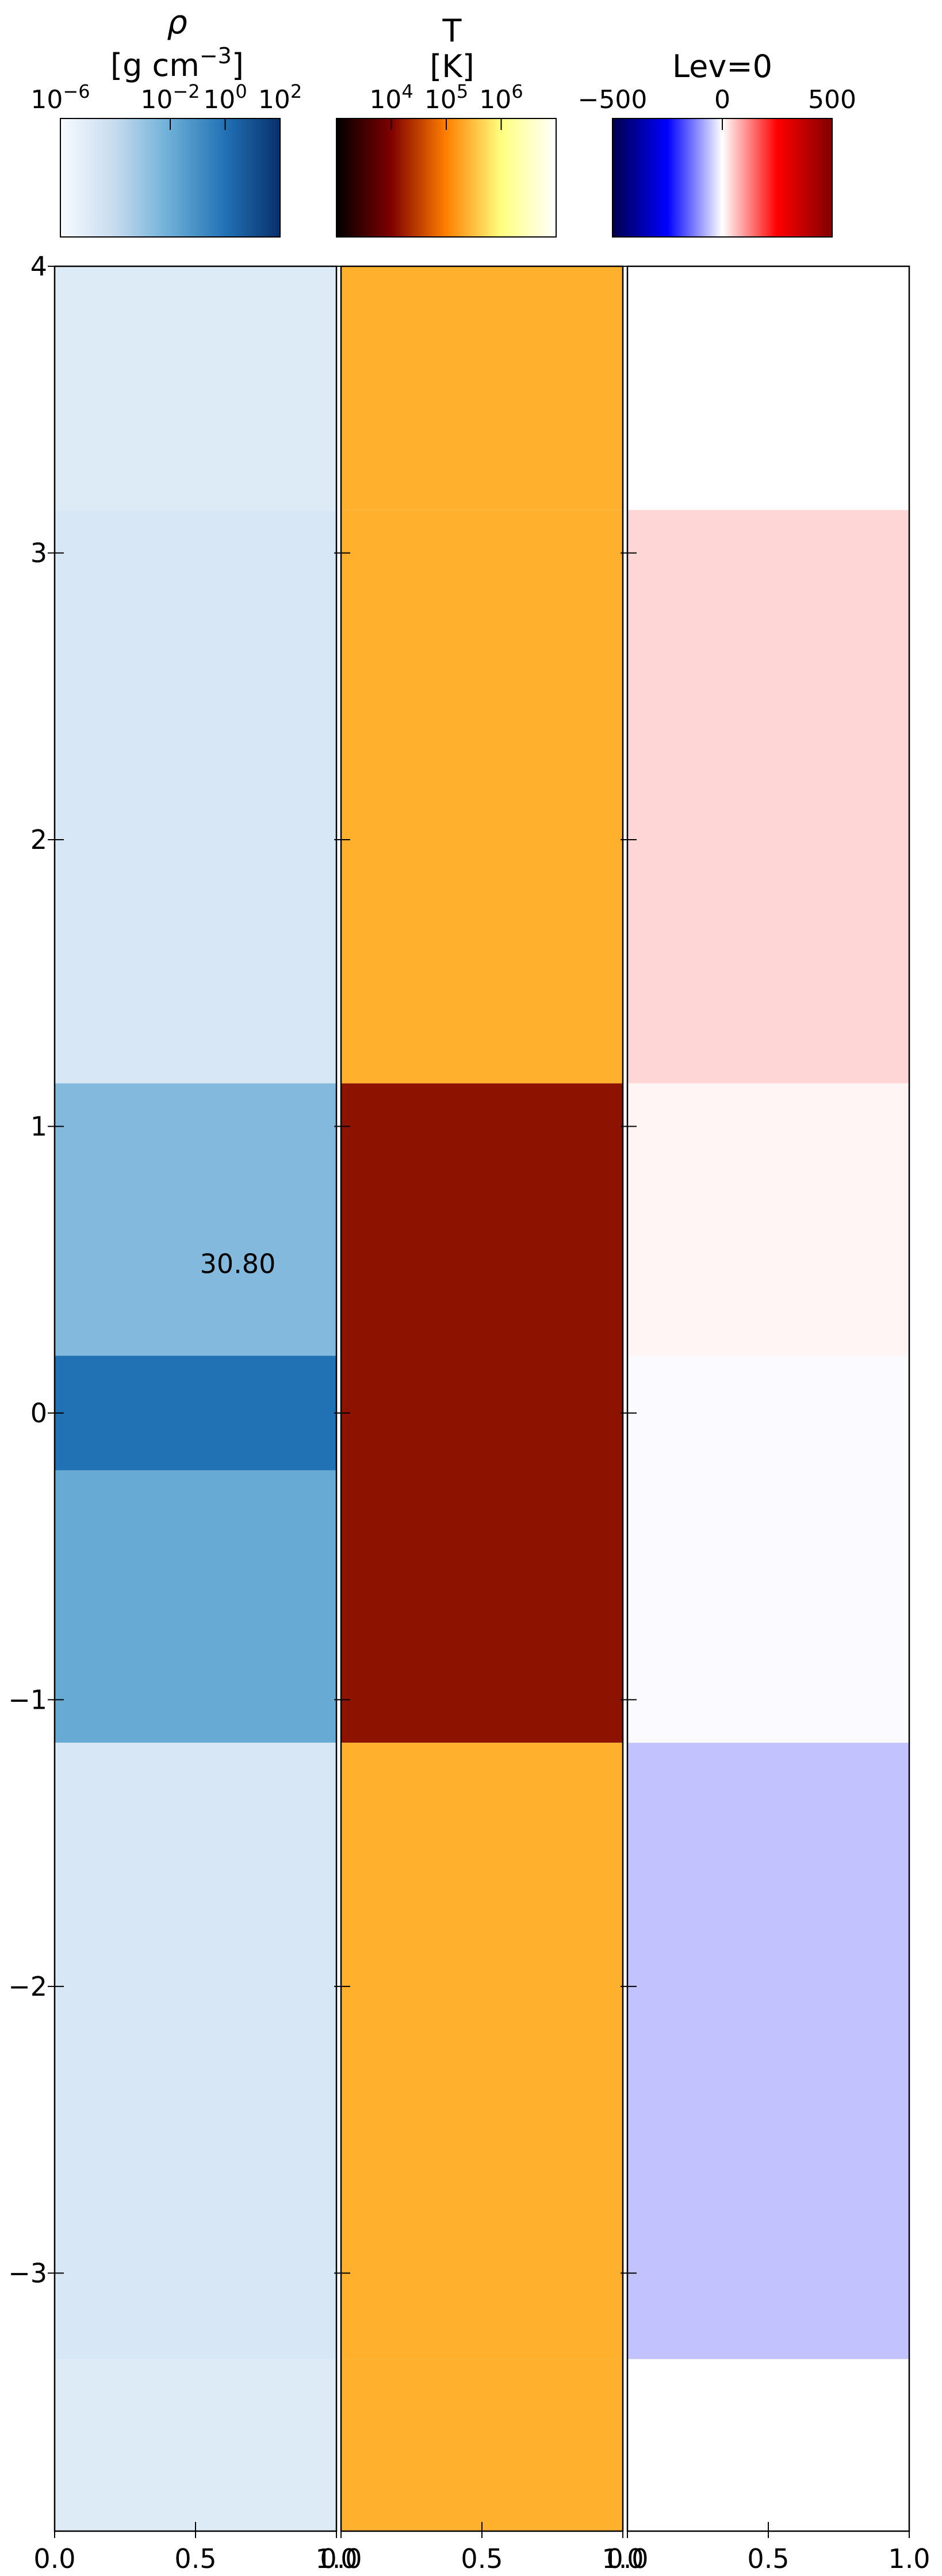  What do you see at coordinates (177, 63) in the screenshot?
I see `density-colorbar-title-unit: [g cm−3]` at bounding box center [177, 63].